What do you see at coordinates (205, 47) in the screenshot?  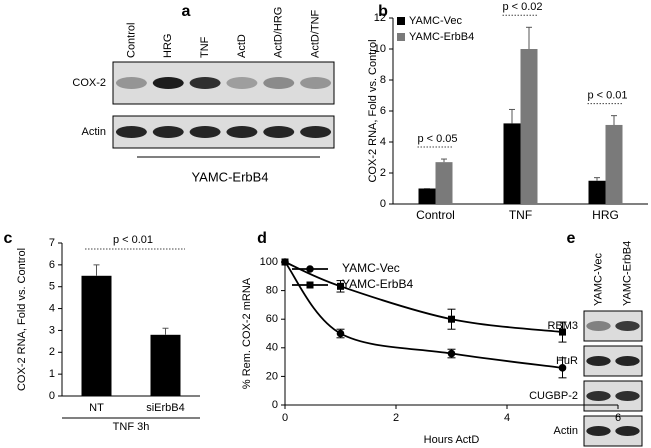 I see `lane-label: TNF` at bounding box center [205, 47].